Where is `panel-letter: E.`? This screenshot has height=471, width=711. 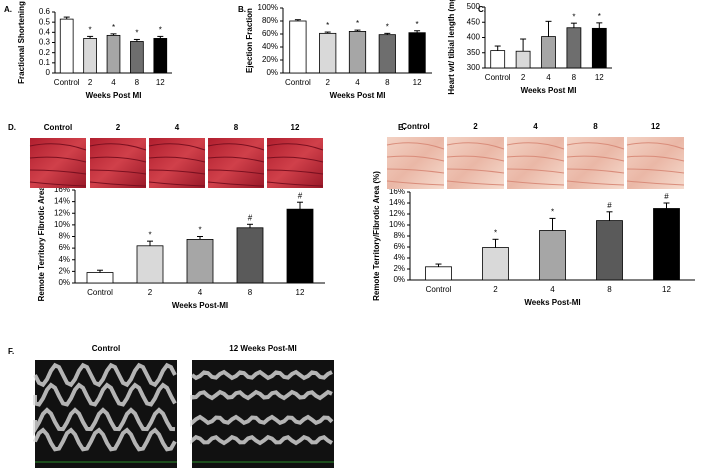
panel-letter: E. is located at coordinates (402, 127).